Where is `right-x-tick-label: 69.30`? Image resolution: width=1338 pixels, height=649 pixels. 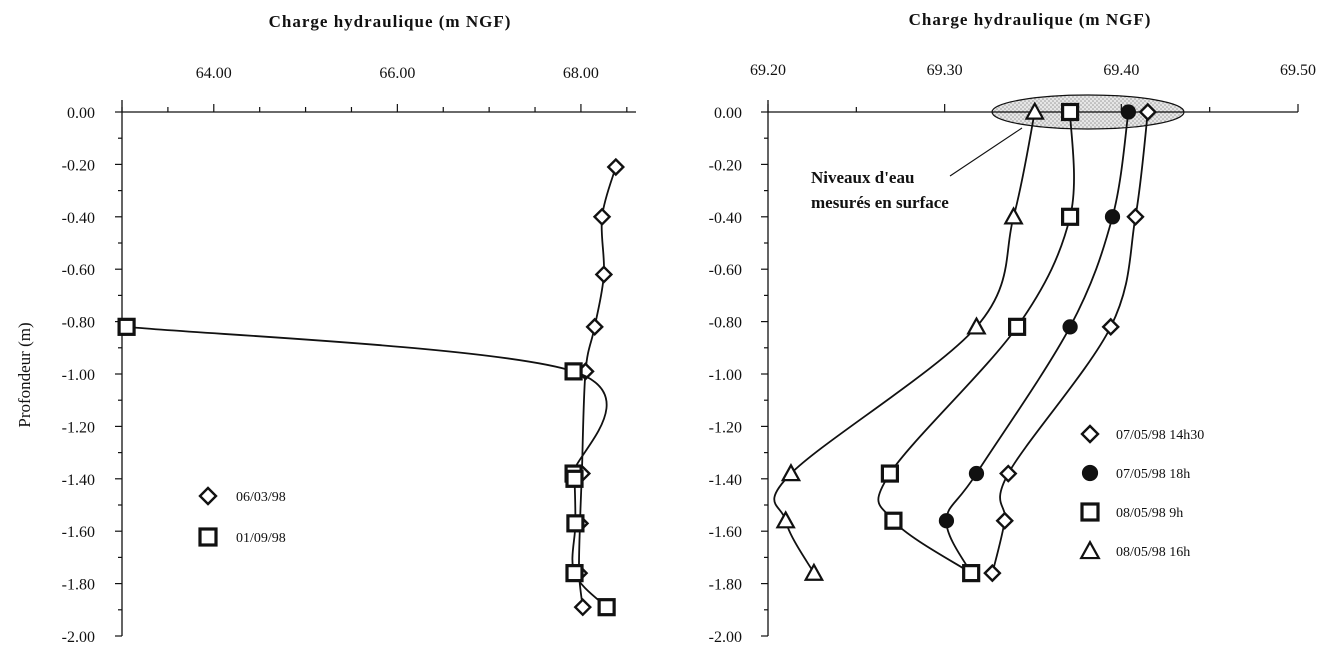 right-x-tick-label: 69.30 is located at coordinates (945, 70).